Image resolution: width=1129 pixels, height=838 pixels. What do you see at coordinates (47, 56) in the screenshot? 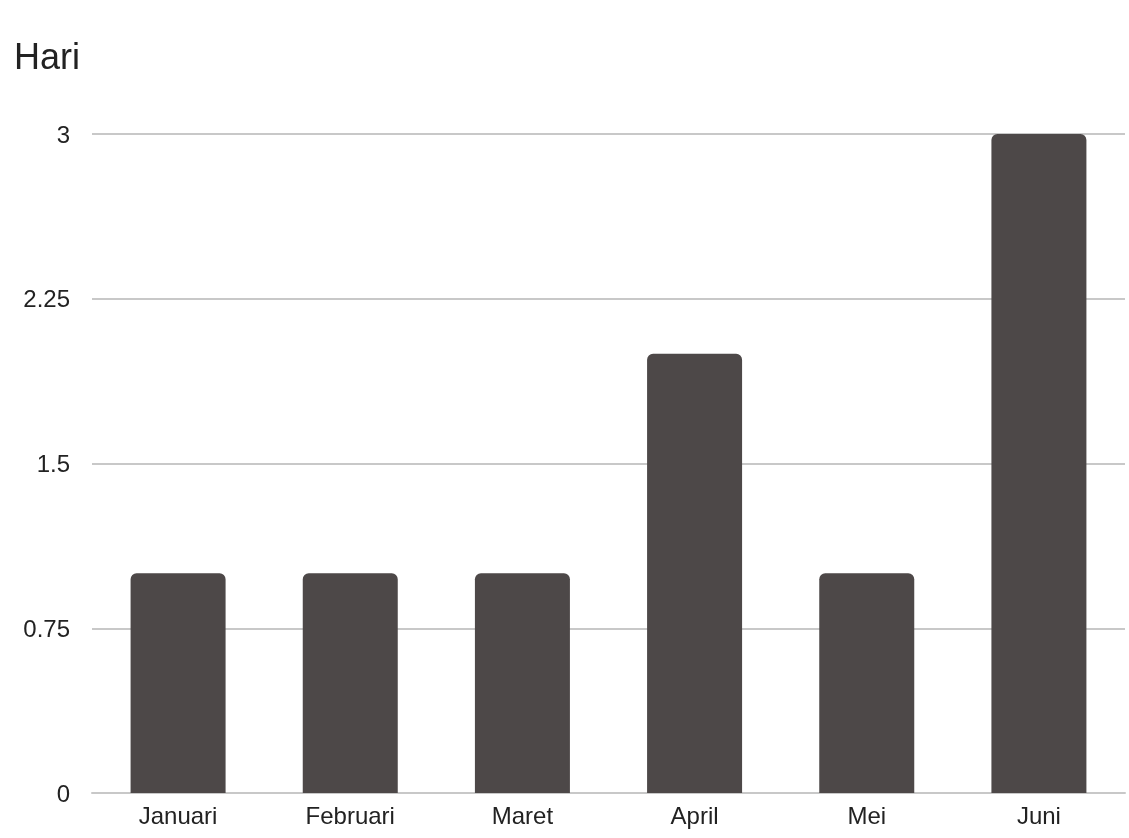
I see `y-axis-title: Hari` at bounding box center [47, 56].